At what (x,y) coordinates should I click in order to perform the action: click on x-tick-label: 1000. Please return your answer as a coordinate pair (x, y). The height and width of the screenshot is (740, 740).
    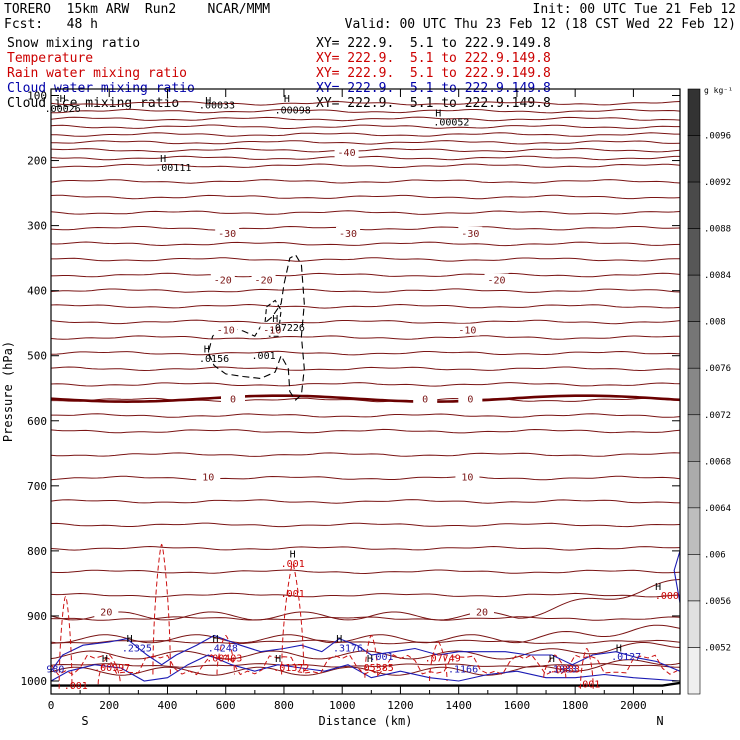
    Looking at the image, I should click on (342, 705).